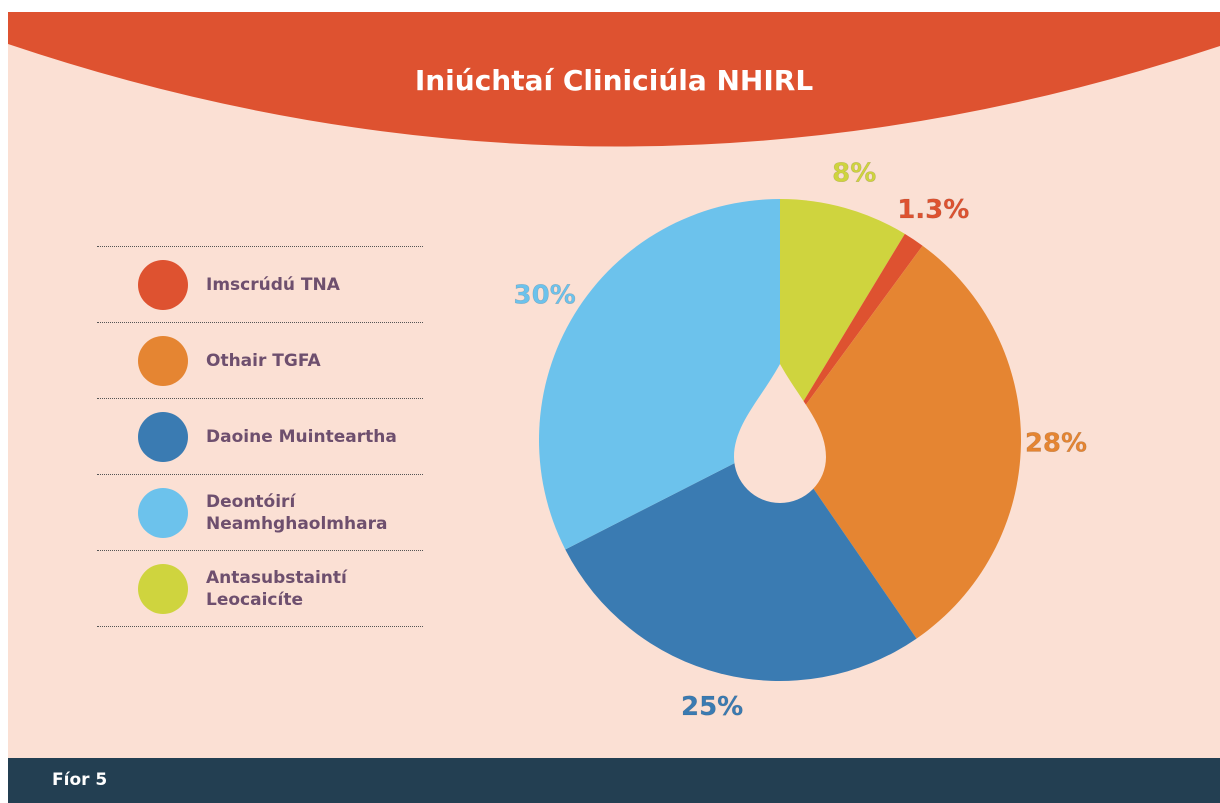 This screenshot has height=803, width=1220. Describe the element at coordinates (301, 436) in the screenshot. I see `legend-label: Daoine Muinteartha` at that location.